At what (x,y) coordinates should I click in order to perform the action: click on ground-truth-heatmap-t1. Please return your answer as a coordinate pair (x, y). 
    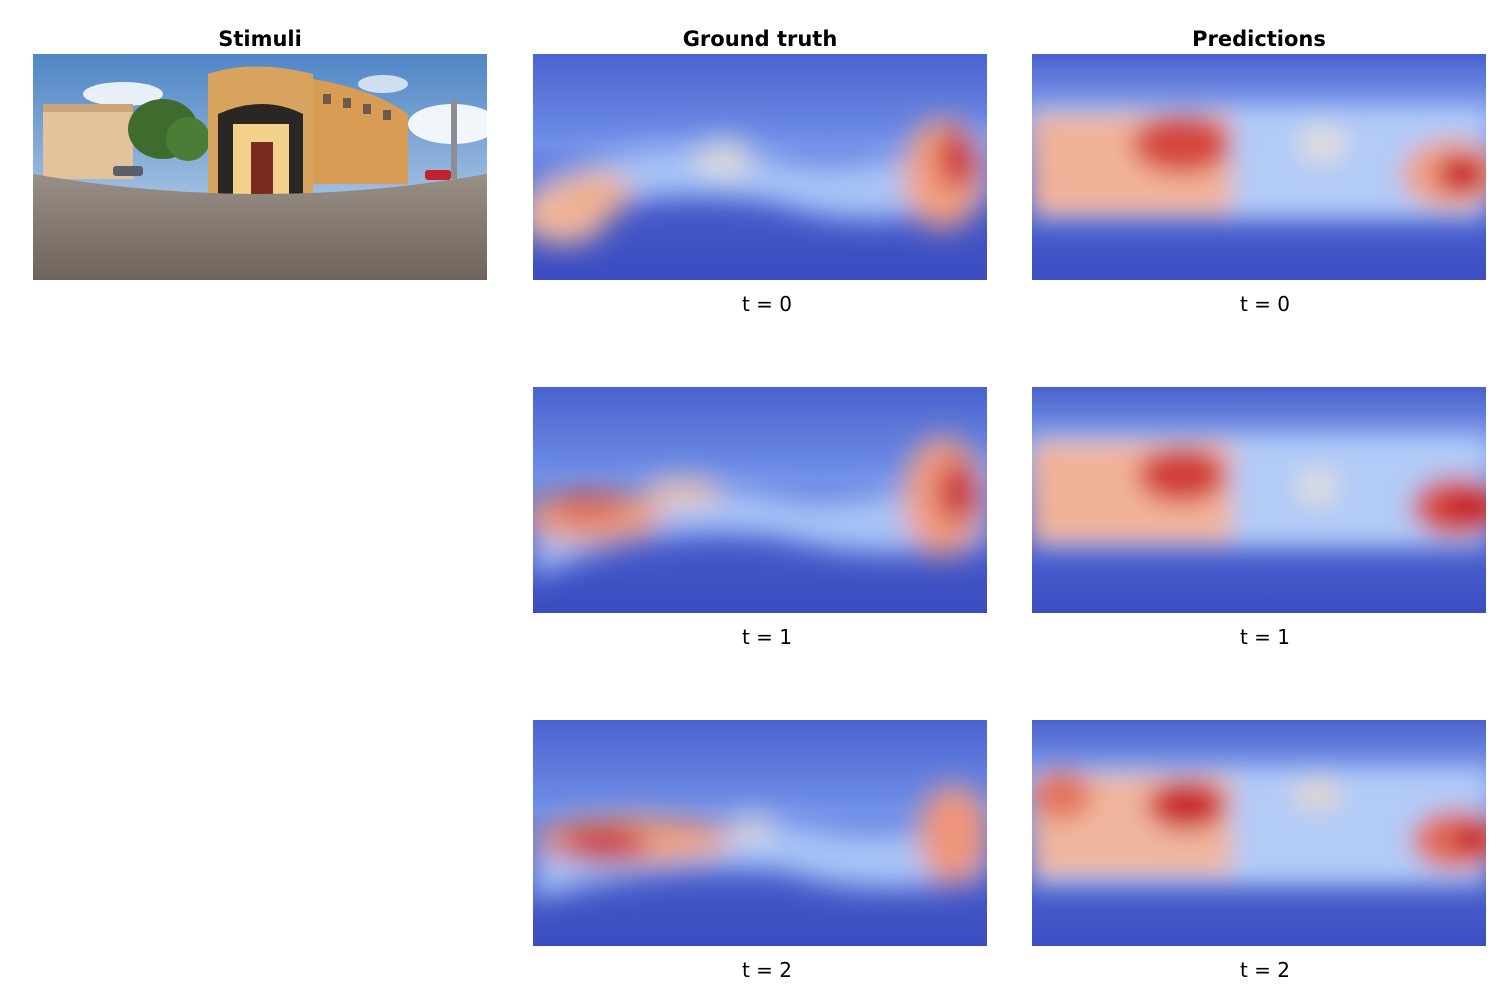
    Looking at the image, I should click on (760, 500).